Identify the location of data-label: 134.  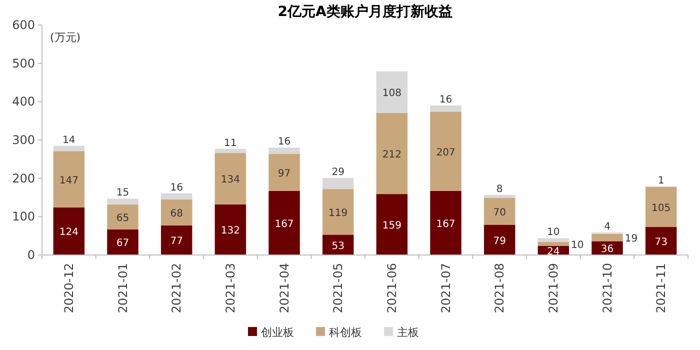
(230, 180).